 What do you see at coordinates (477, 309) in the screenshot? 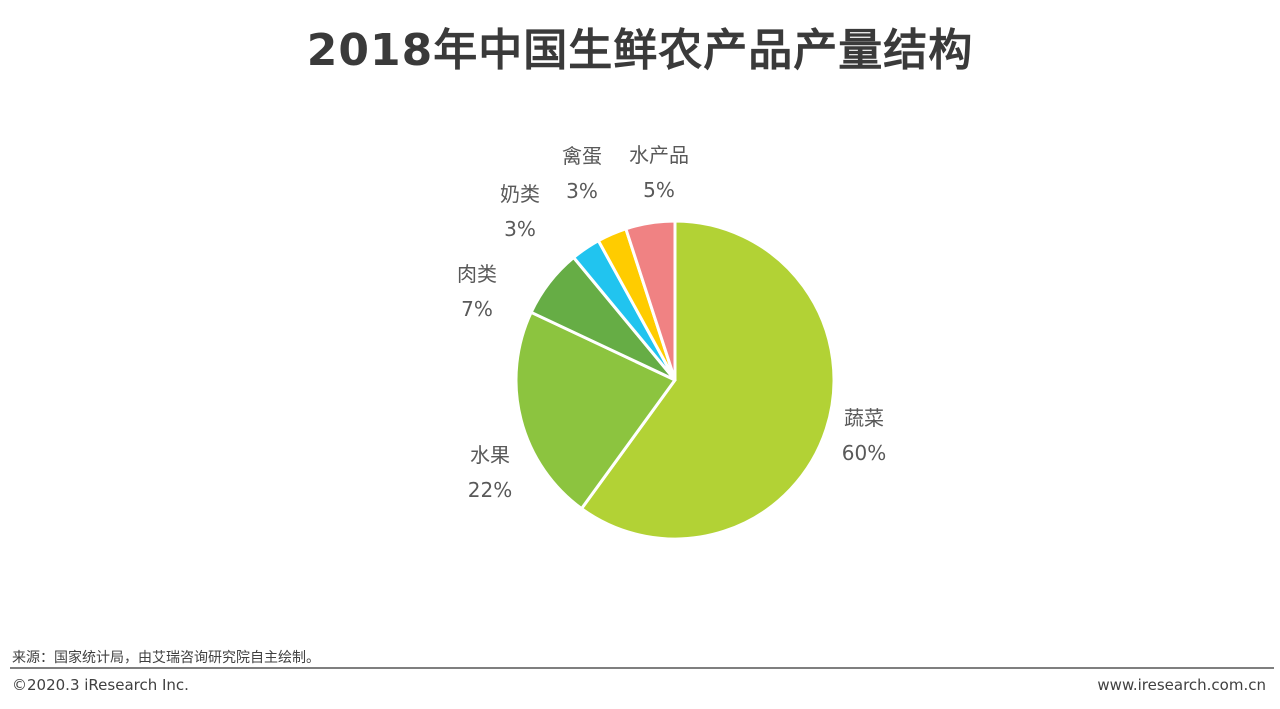
I see `slice-percent-2: 7%` at bounding box center [477, 309].